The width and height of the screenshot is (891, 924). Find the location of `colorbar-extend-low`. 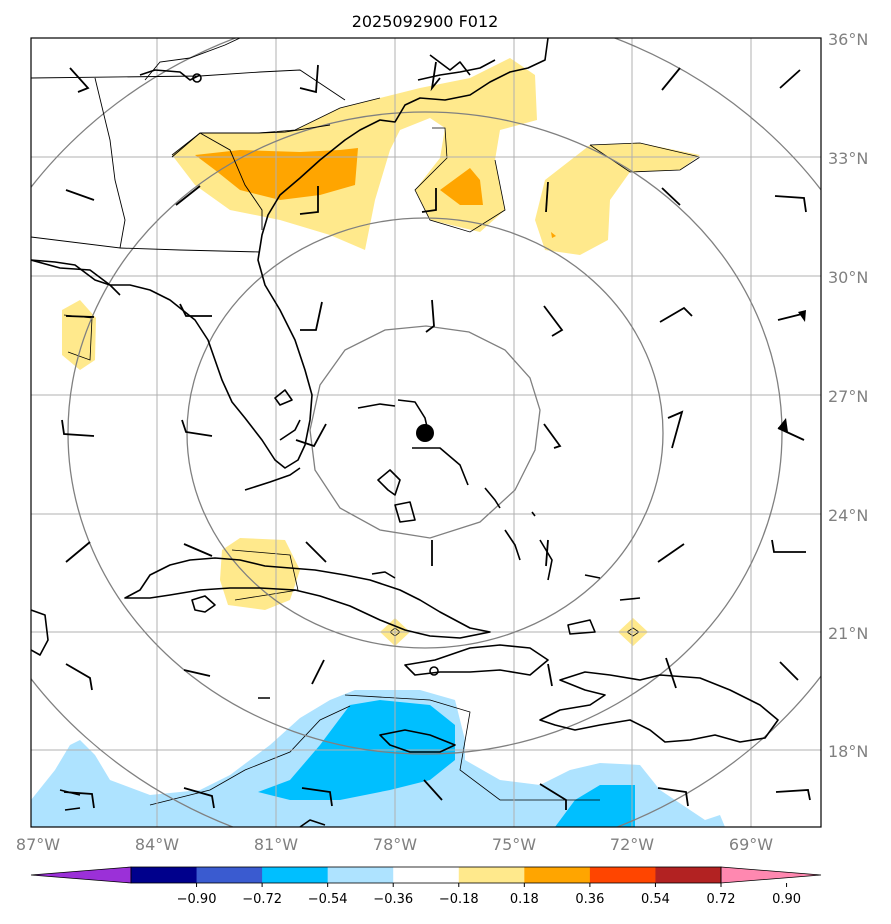

colorbar-extend-low is located at coordinates (81, 875).